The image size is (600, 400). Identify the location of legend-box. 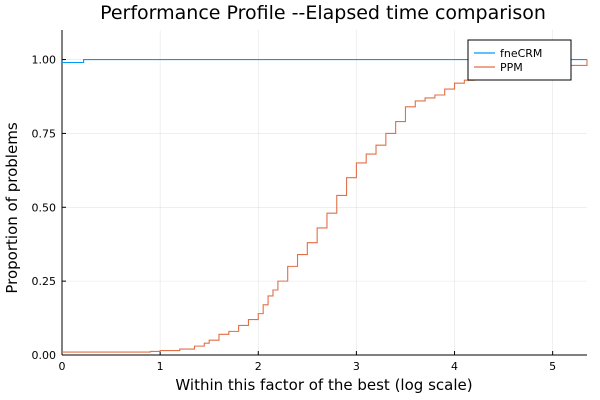
(519, 60).